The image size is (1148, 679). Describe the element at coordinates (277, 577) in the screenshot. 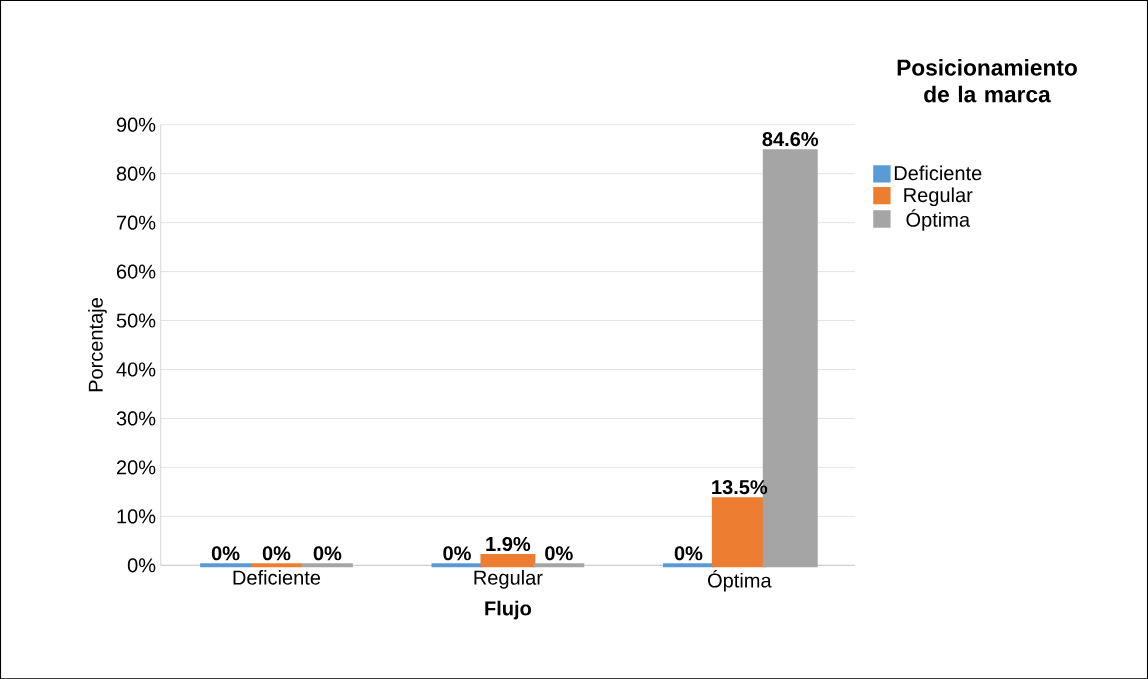

I see `x-tick-label: Deficiente` at that location.